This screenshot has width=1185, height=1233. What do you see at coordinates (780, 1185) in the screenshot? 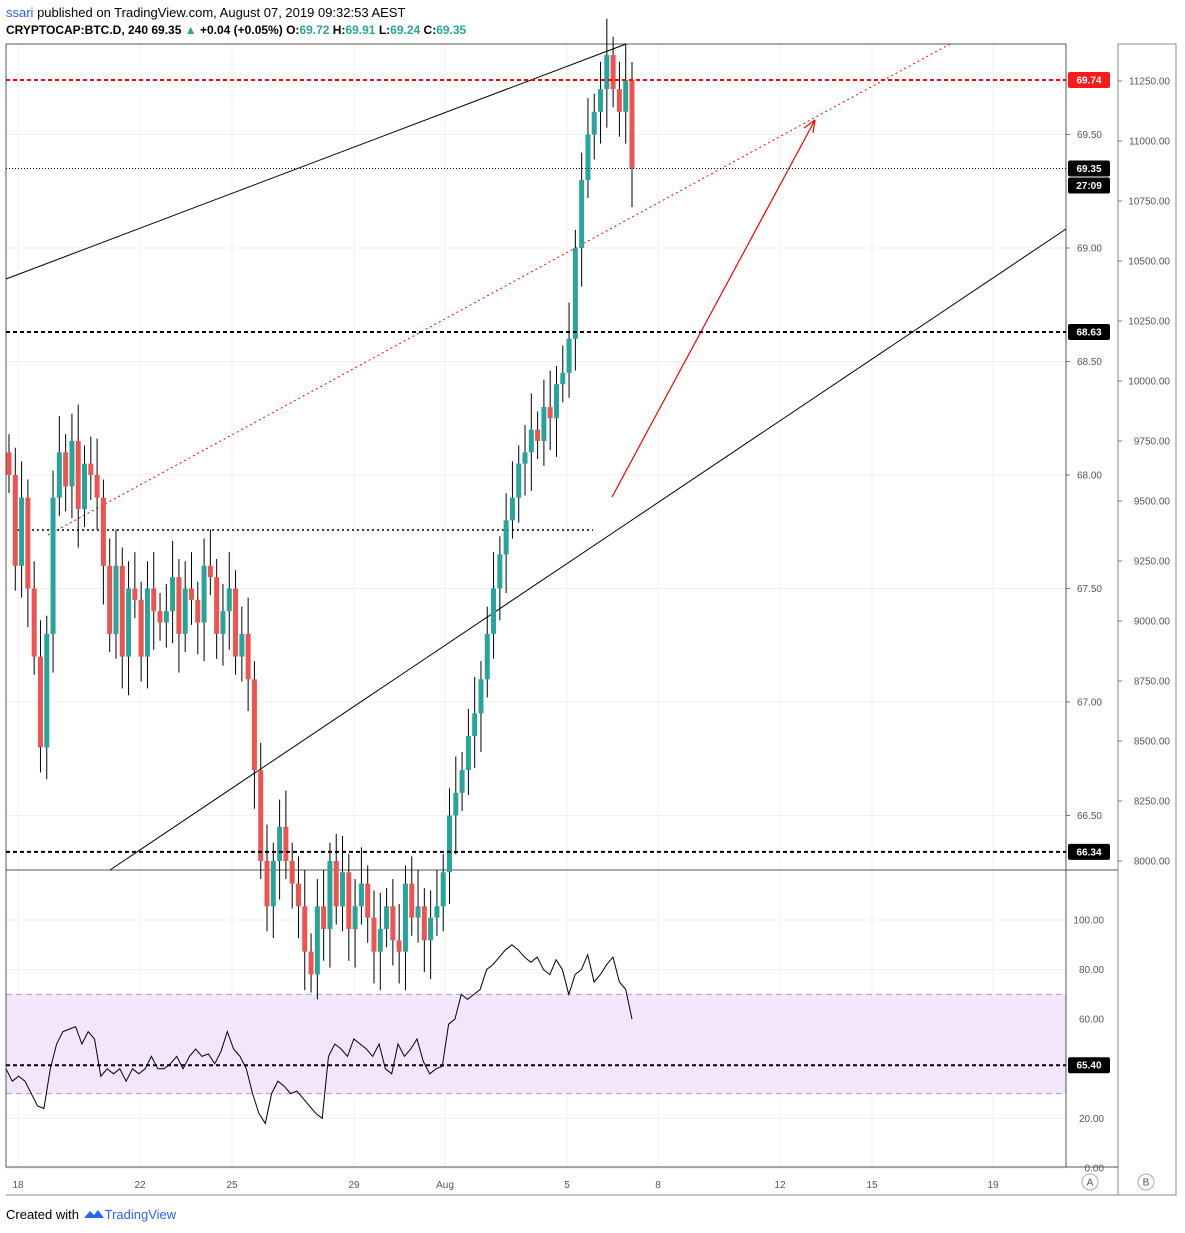
I see `x-tick-label: 12` at bounding box center [780, 1185].